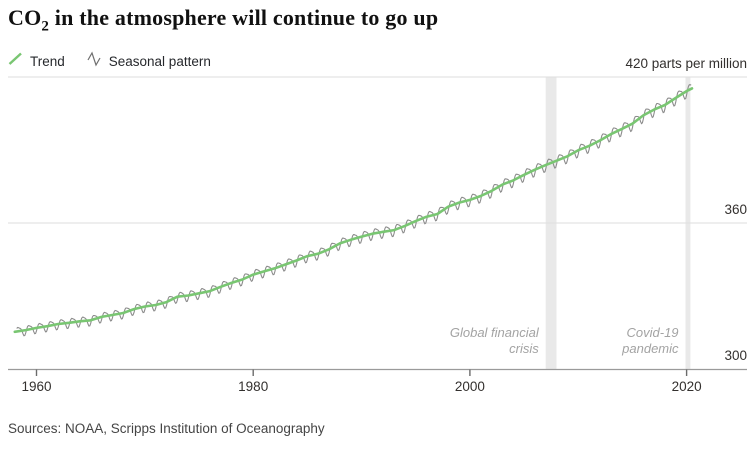 The image size is (755, 451). Describe the element at coordinates (15, 61) in the screenshot. I see `trend-line-icon` at that location.